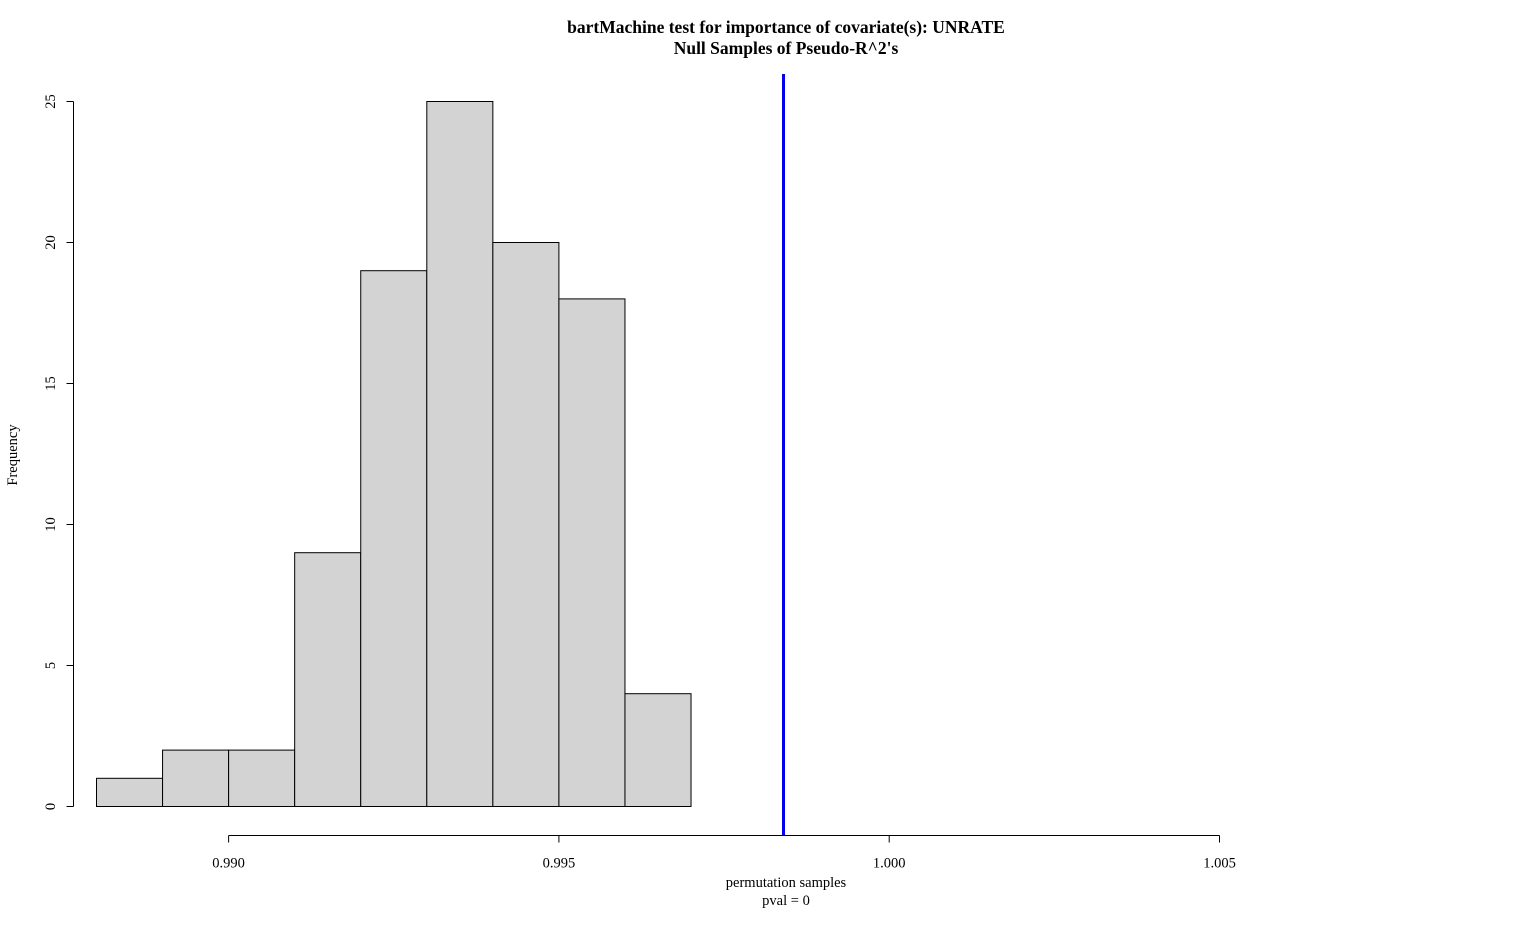 The width and height of the screenshot is (1536, 927). What do you see at coordinates (51, 242) in the screenshot?
I see `y-tick-label: 20` at bounding box center [51, 242].